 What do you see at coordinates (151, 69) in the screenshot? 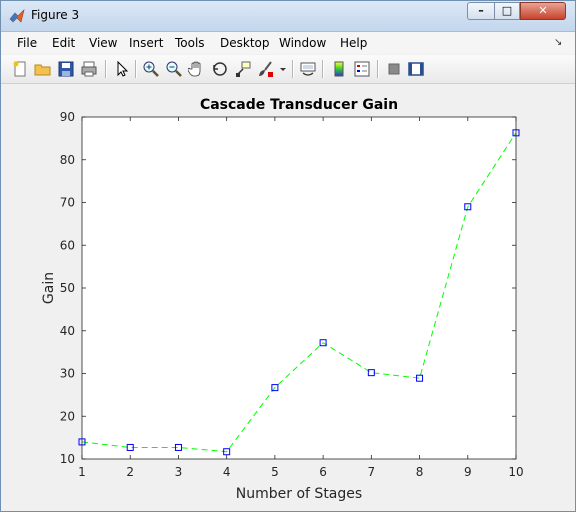
I see `zoom-in-icon` at bounding box center [151, 69].